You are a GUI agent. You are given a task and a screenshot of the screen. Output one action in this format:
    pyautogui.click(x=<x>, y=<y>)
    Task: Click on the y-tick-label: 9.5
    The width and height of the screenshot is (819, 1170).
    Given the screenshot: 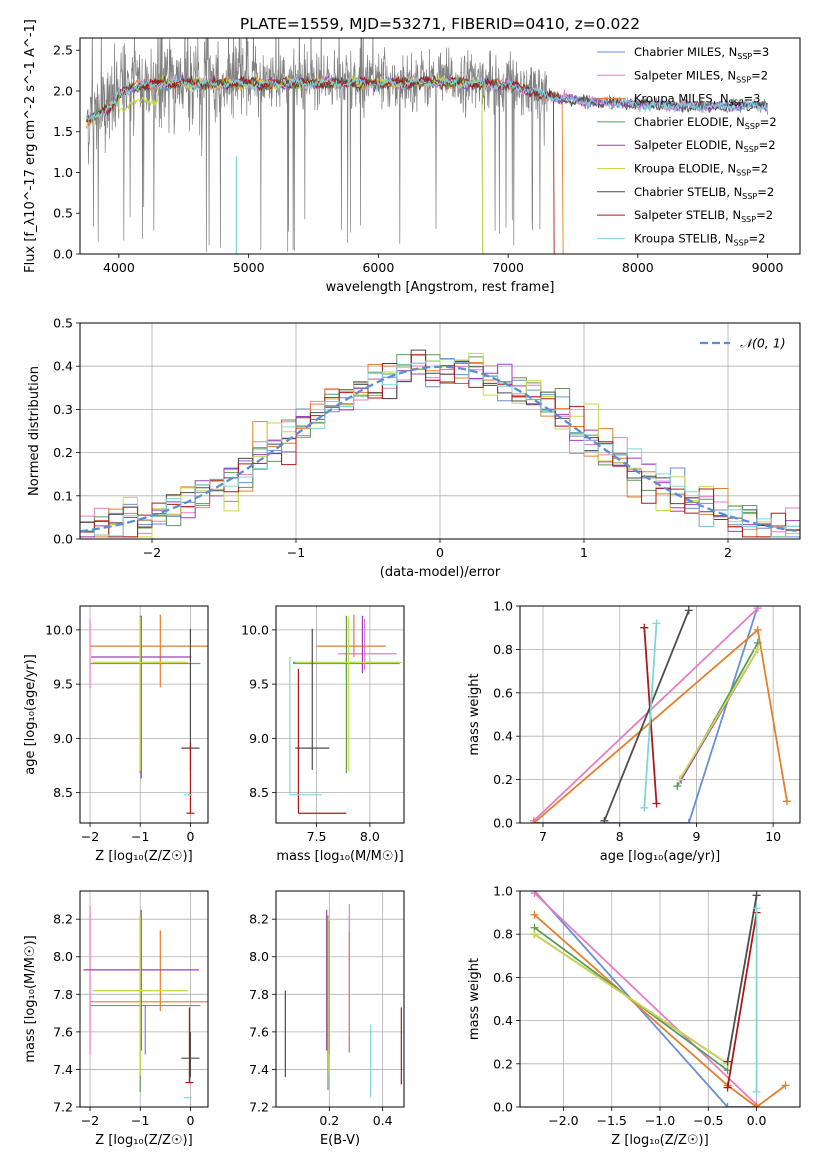 What is the action you would take?
    pyautogui.click(x=63, y=684)
    